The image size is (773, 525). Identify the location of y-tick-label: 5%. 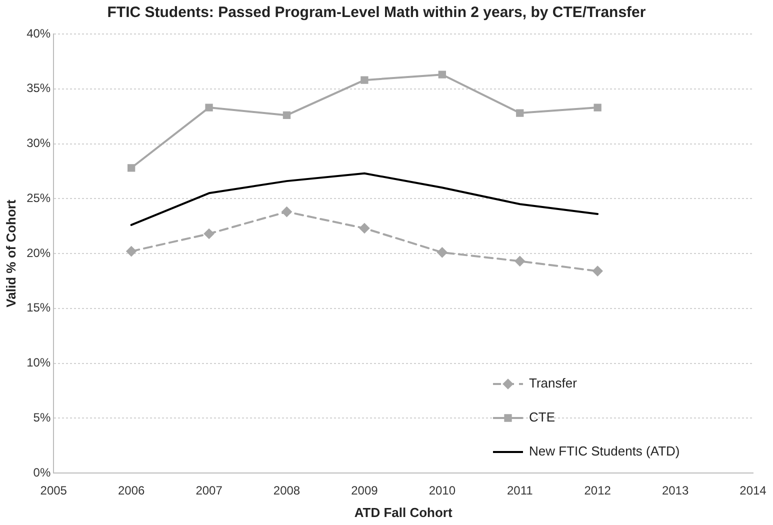
(42, 417).